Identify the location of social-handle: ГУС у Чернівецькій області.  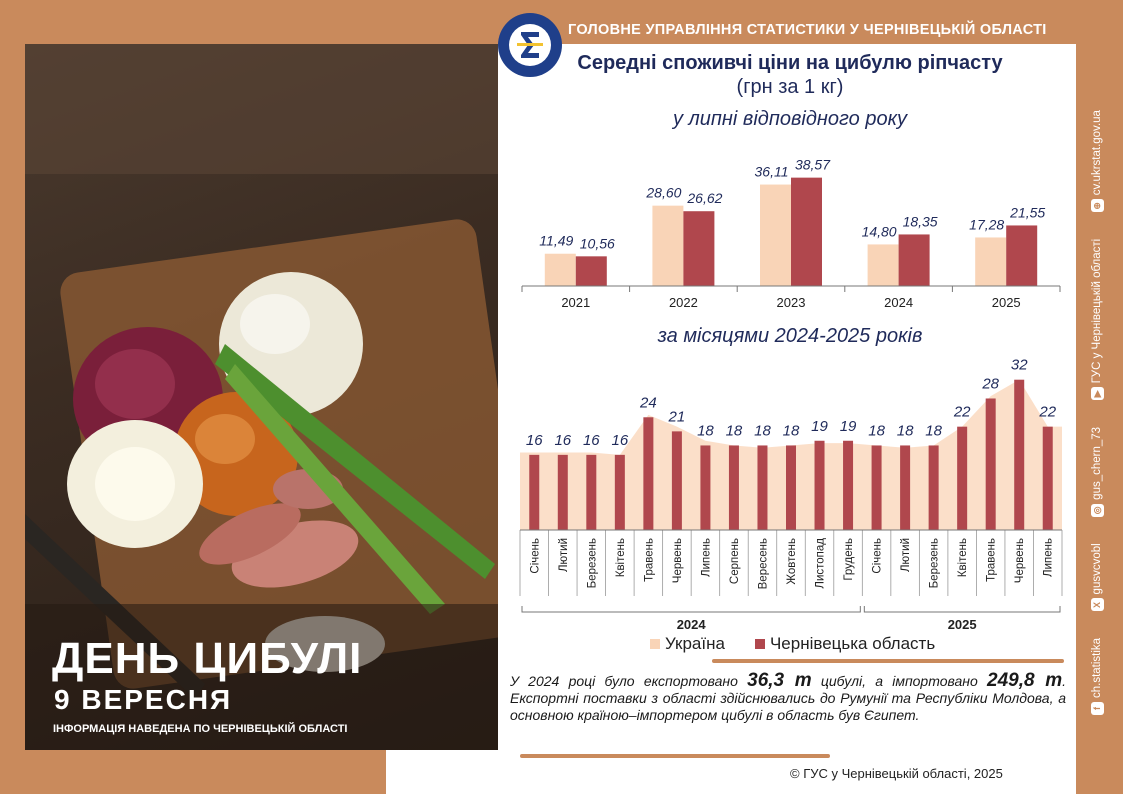
(1097, 311).